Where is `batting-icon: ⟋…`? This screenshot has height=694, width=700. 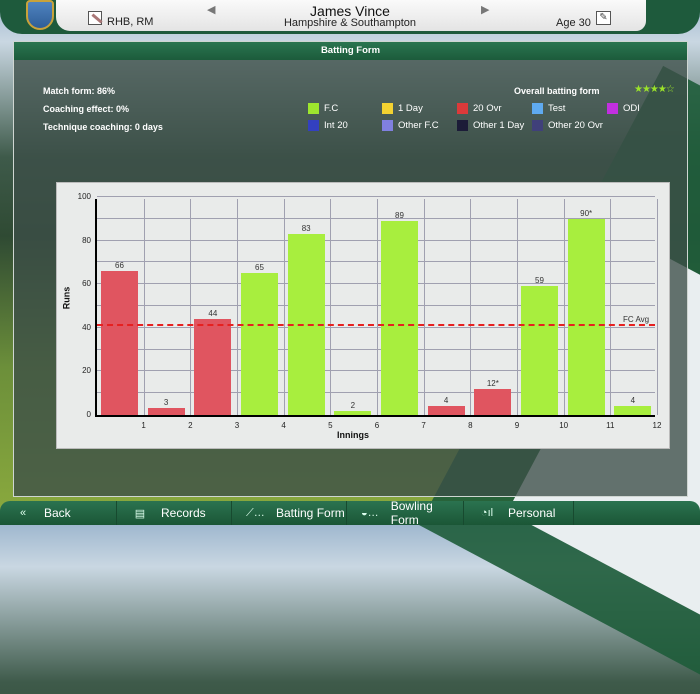
batting-icon: ⟋… is located at coordinates (255, 512).